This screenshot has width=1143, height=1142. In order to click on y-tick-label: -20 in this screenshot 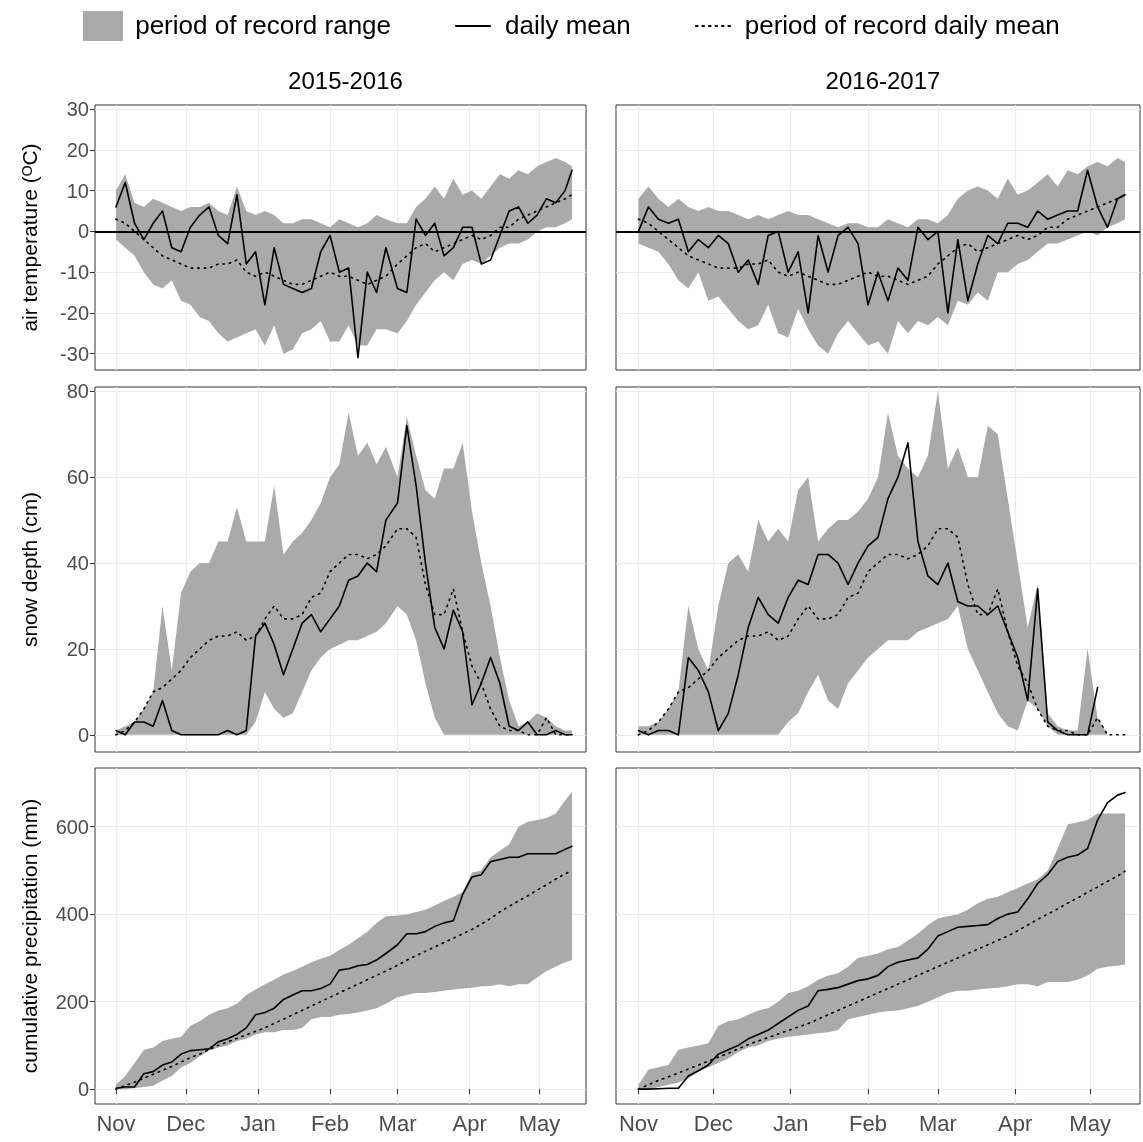, I will do `click(74, 312)`.